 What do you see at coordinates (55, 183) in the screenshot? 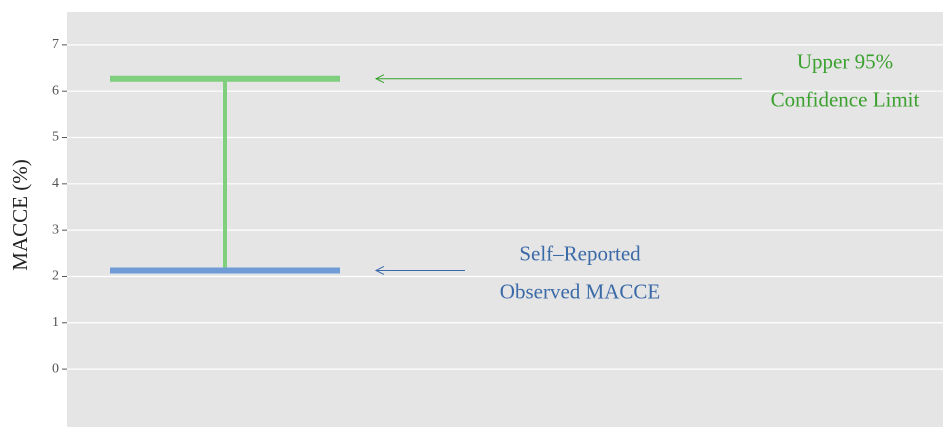
I see `y-tick-label: 4` at bounding box center [55, 183].